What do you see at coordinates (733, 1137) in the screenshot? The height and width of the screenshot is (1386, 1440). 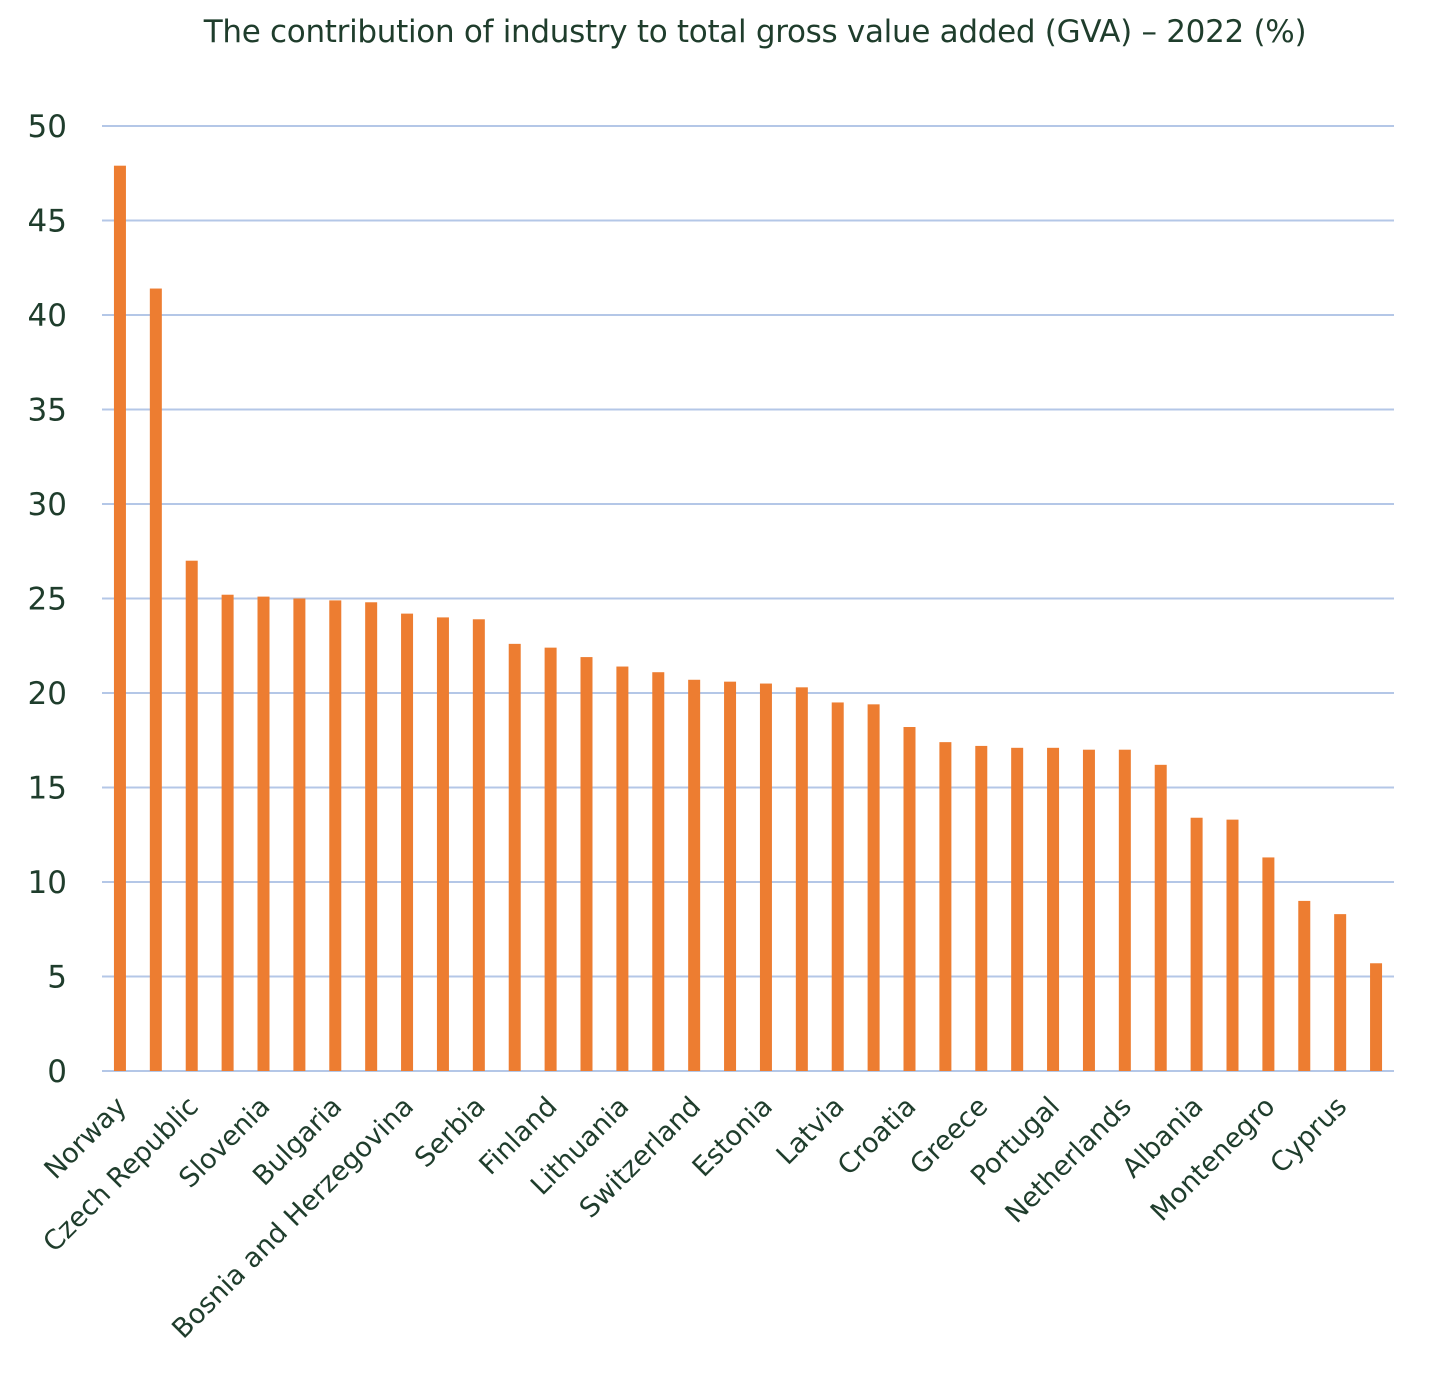 I see `x-tick-label: Estonia` at bounding box center [733, 1137].